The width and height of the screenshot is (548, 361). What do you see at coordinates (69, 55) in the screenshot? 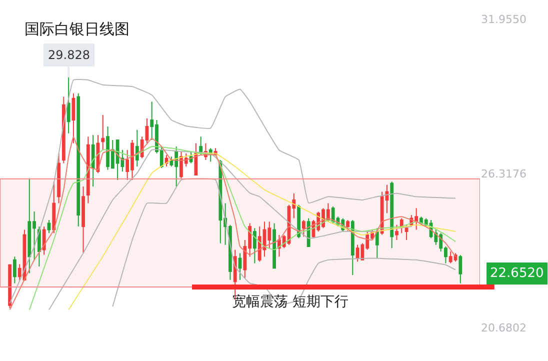
I see `annotation: 29.828` at bounding box center [69, 55].